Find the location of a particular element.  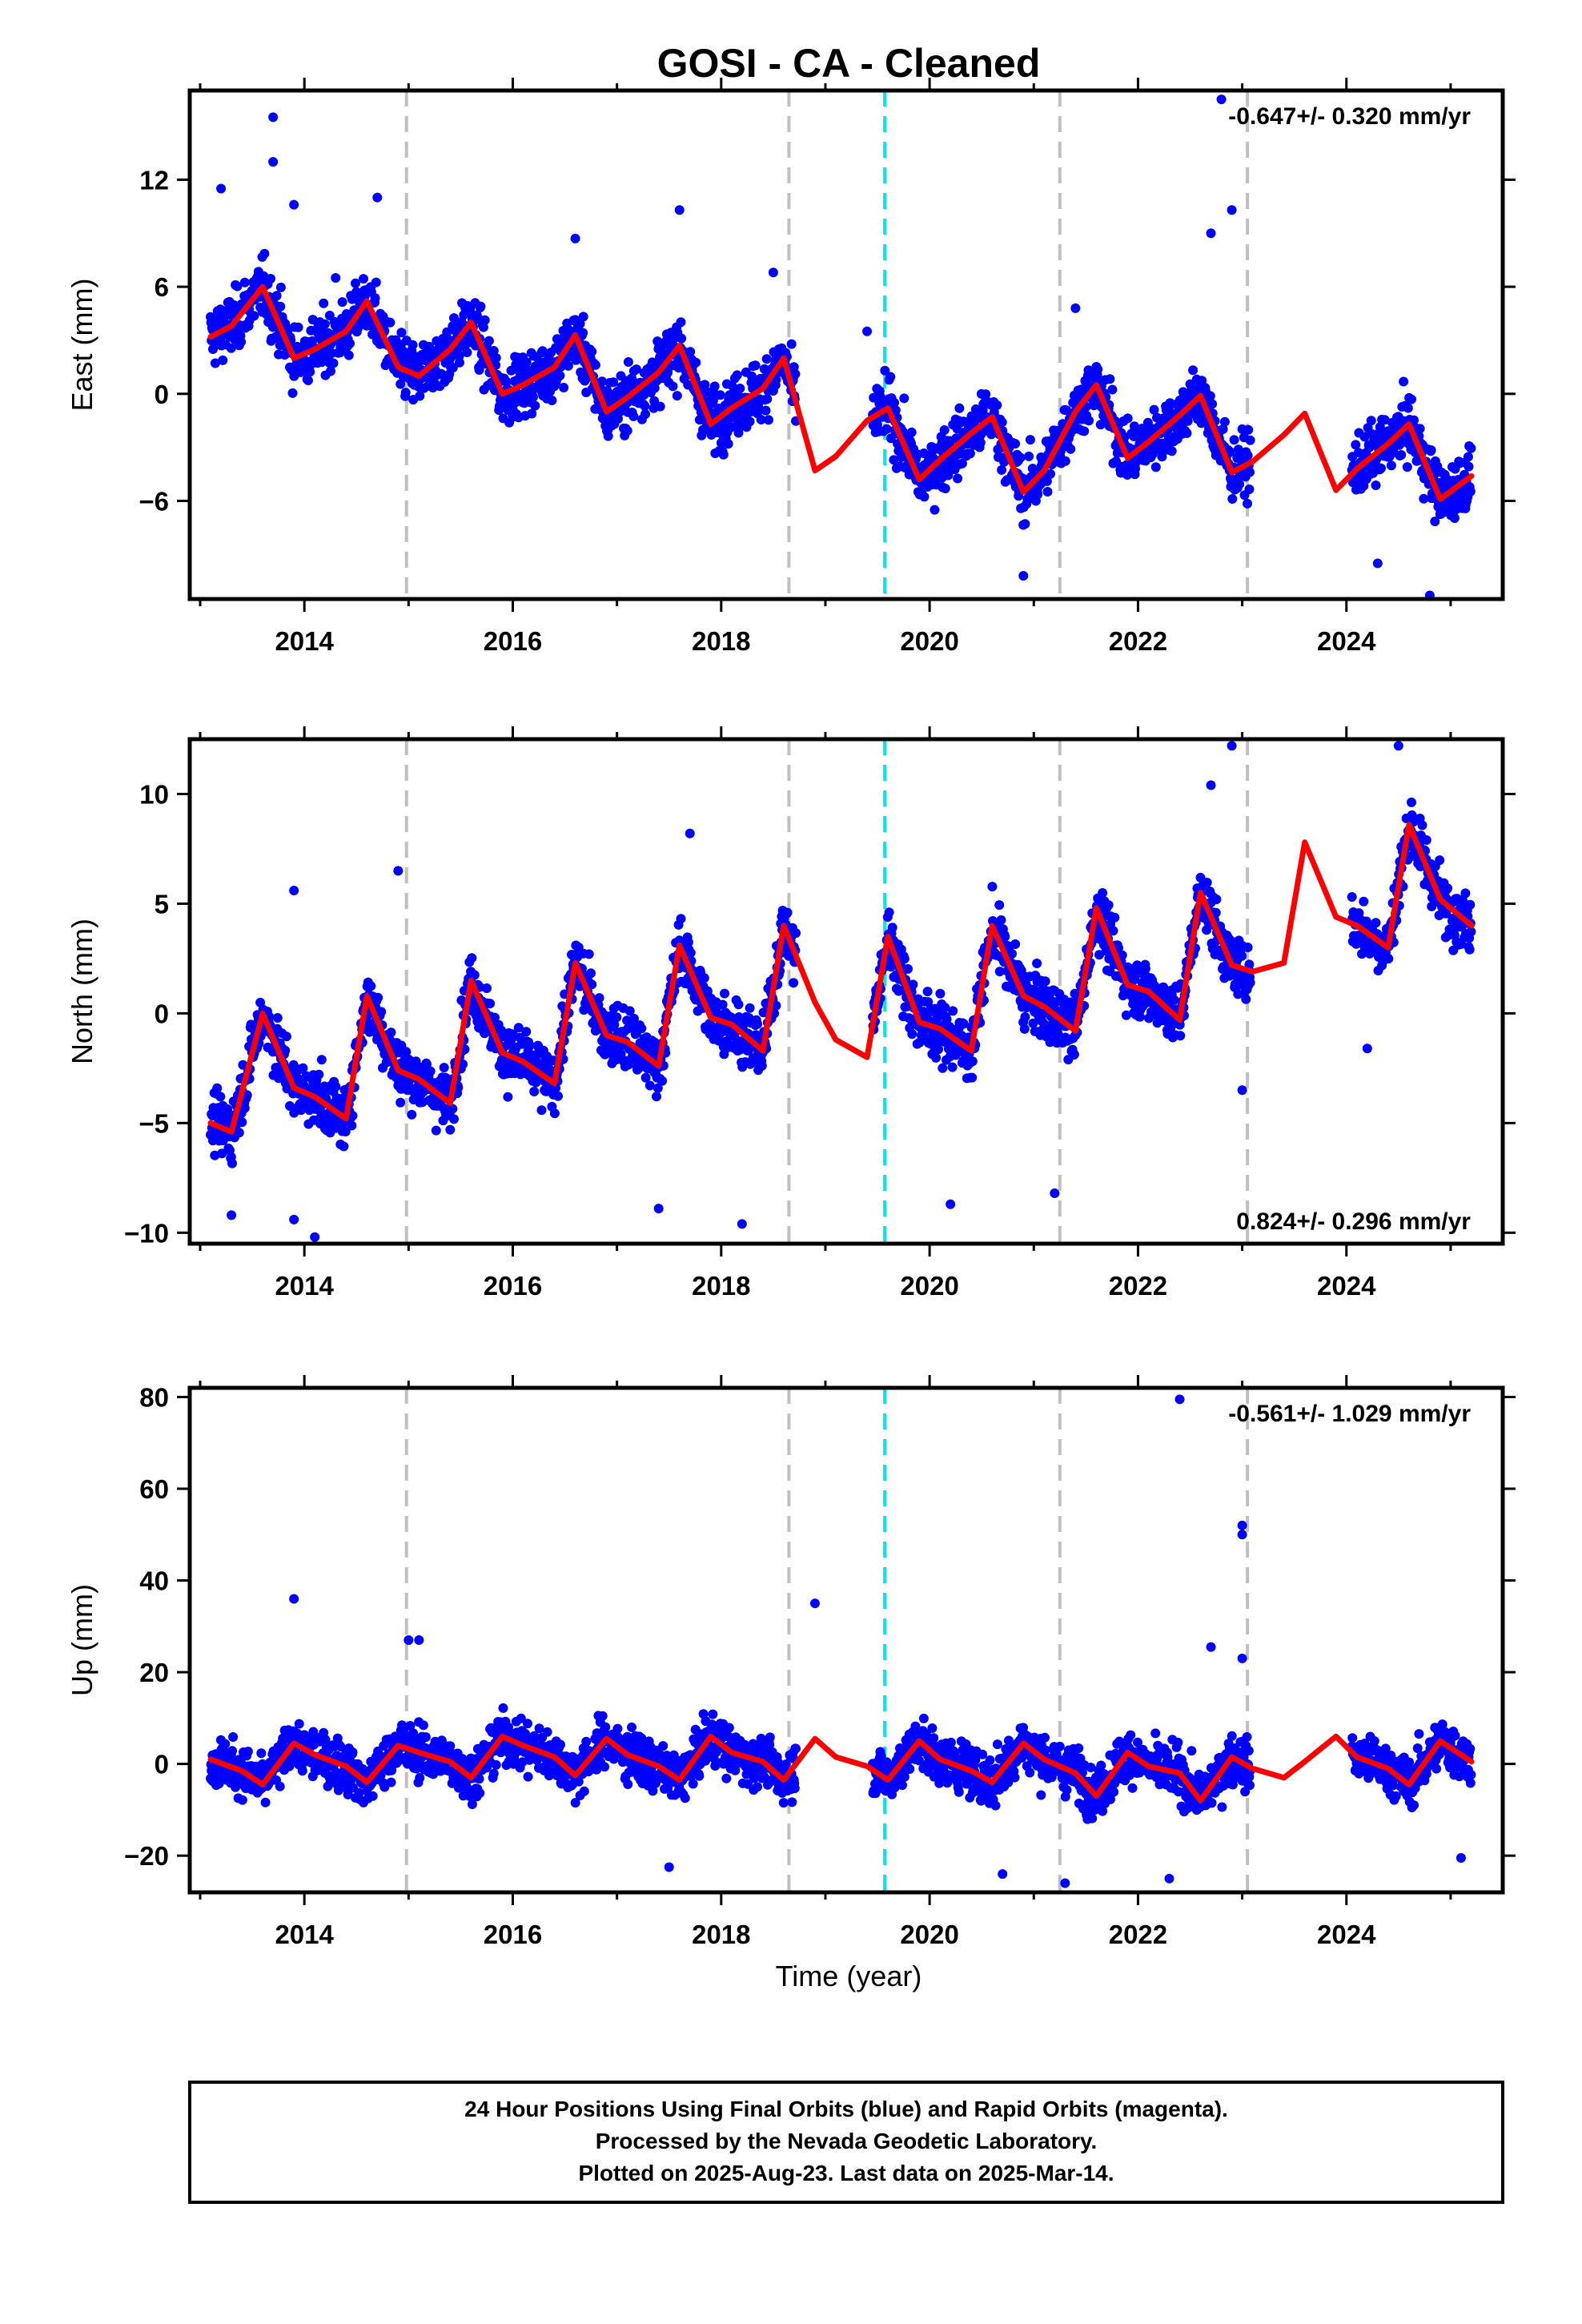

y-tick-label: 5 is located at coordinates (162, 904).